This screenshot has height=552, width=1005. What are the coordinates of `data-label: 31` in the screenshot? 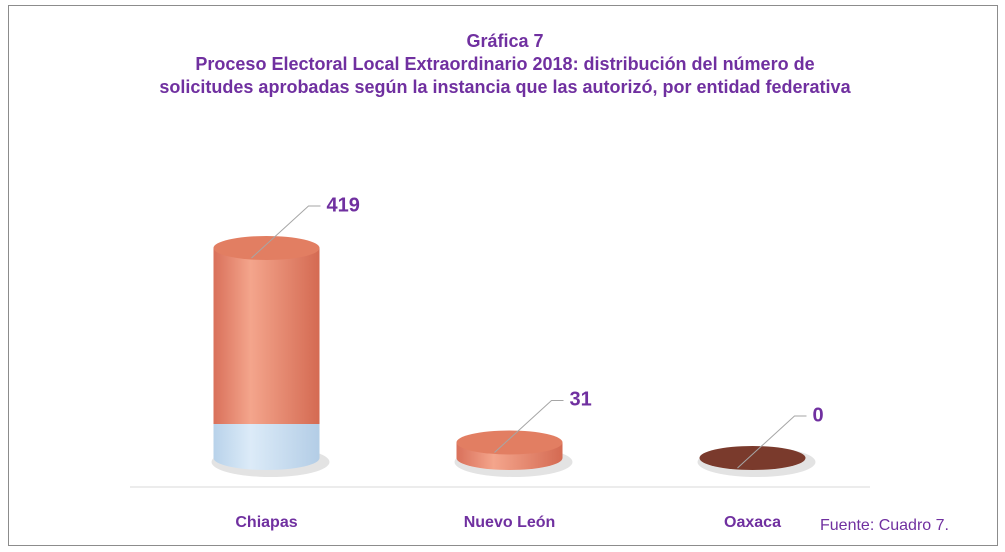 It's located at (581, 400).